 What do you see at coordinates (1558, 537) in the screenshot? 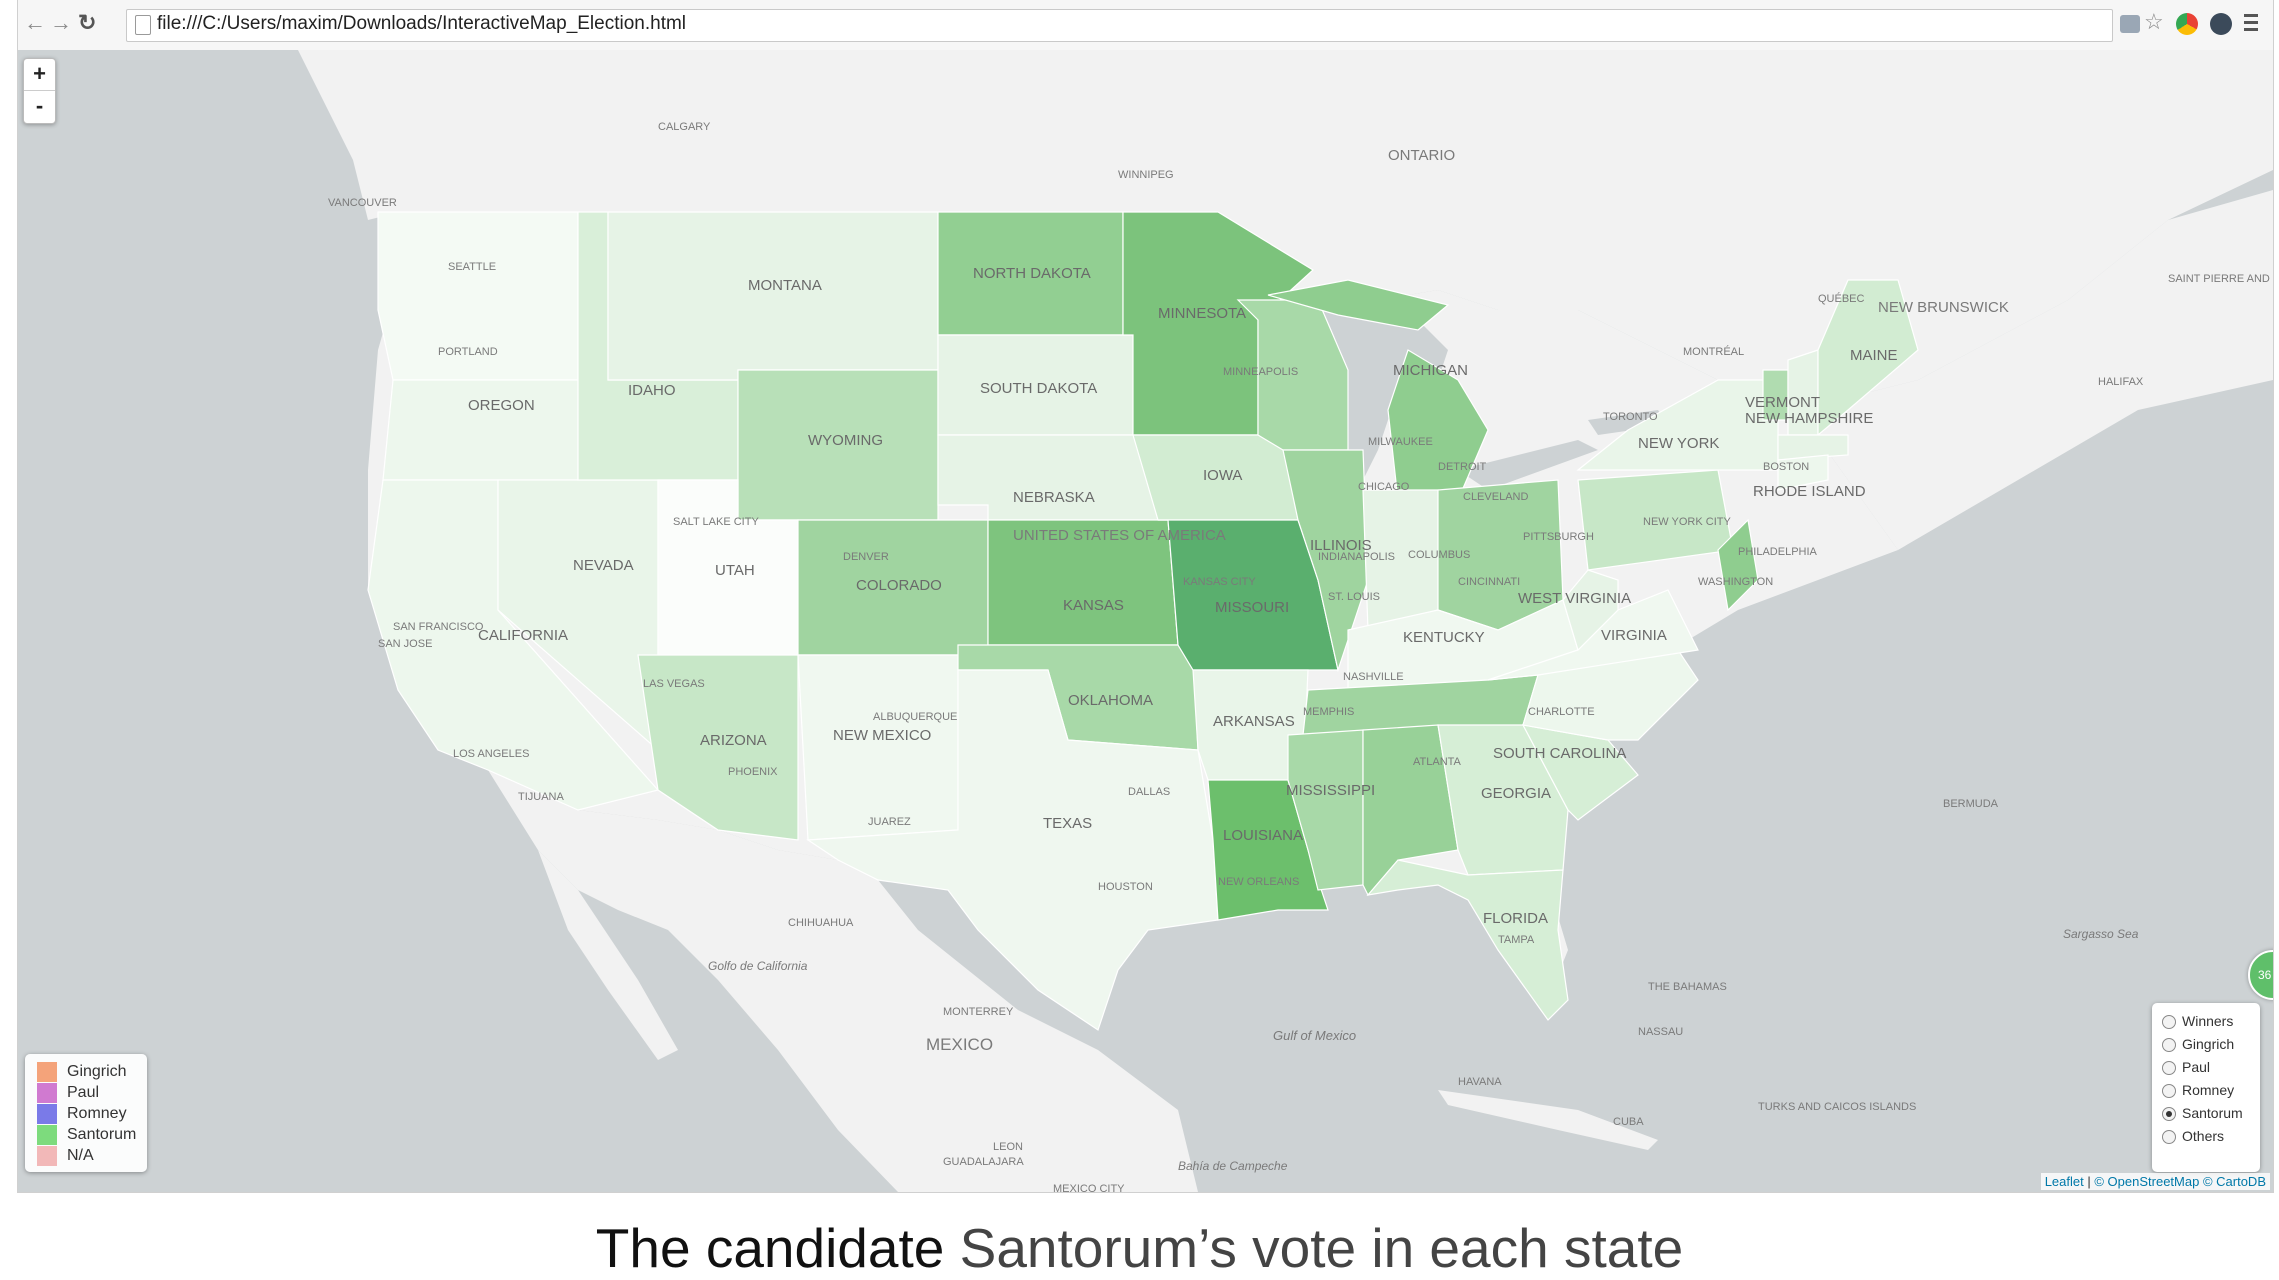
I see `label-pittsburgh: PITTSBURGH` at bounding box center [1558, 537].